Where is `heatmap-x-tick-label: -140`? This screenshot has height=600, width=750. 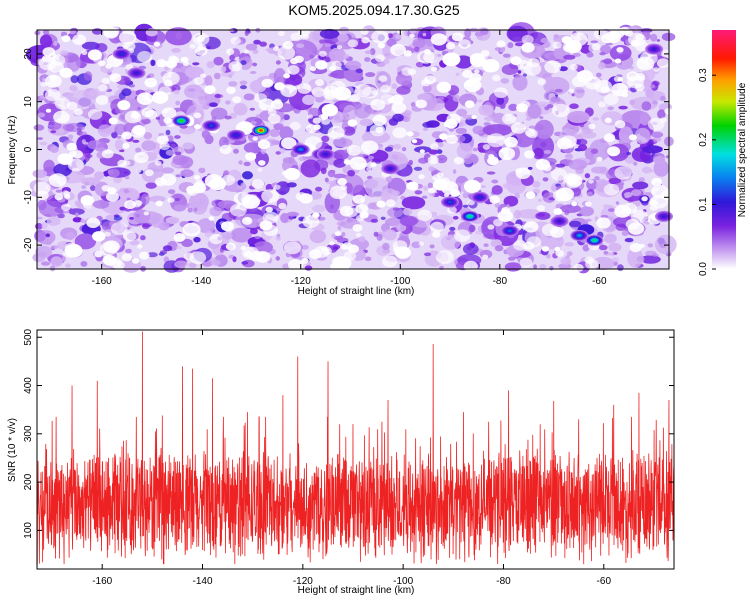
heatmap-x-tick-label: -140 is located at coordinates (201, 281).